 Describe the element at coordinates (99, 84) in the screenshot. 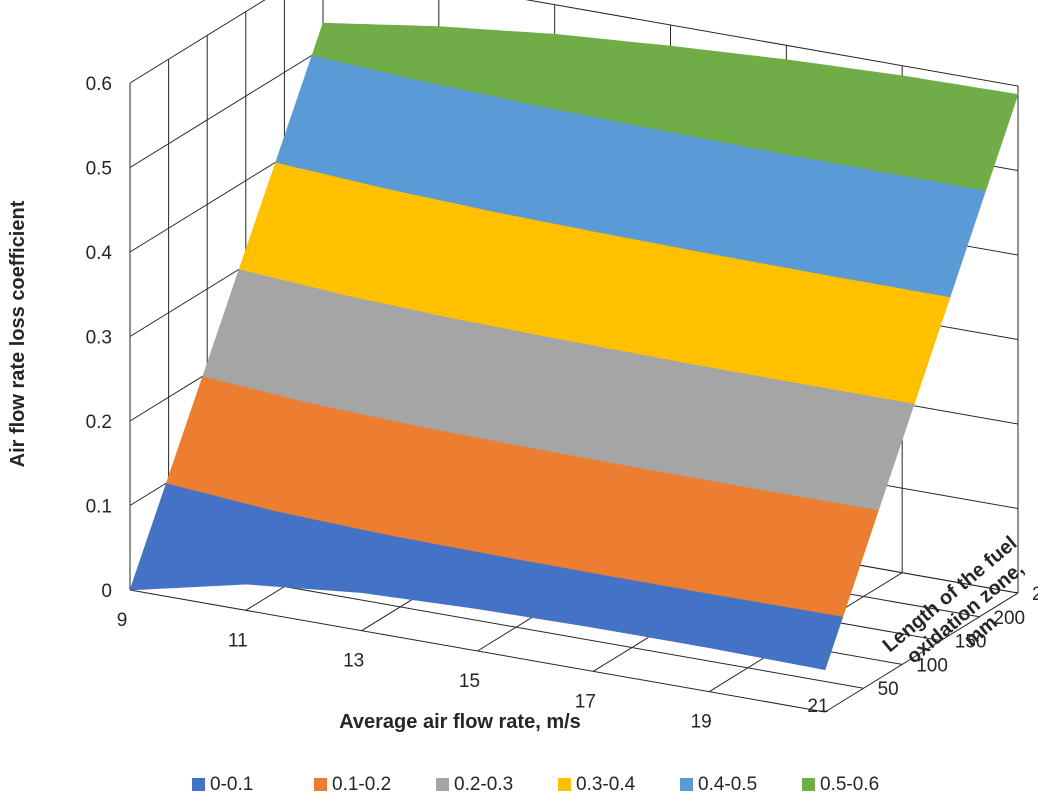

I see `z-tick-label: 0.6` at that location.